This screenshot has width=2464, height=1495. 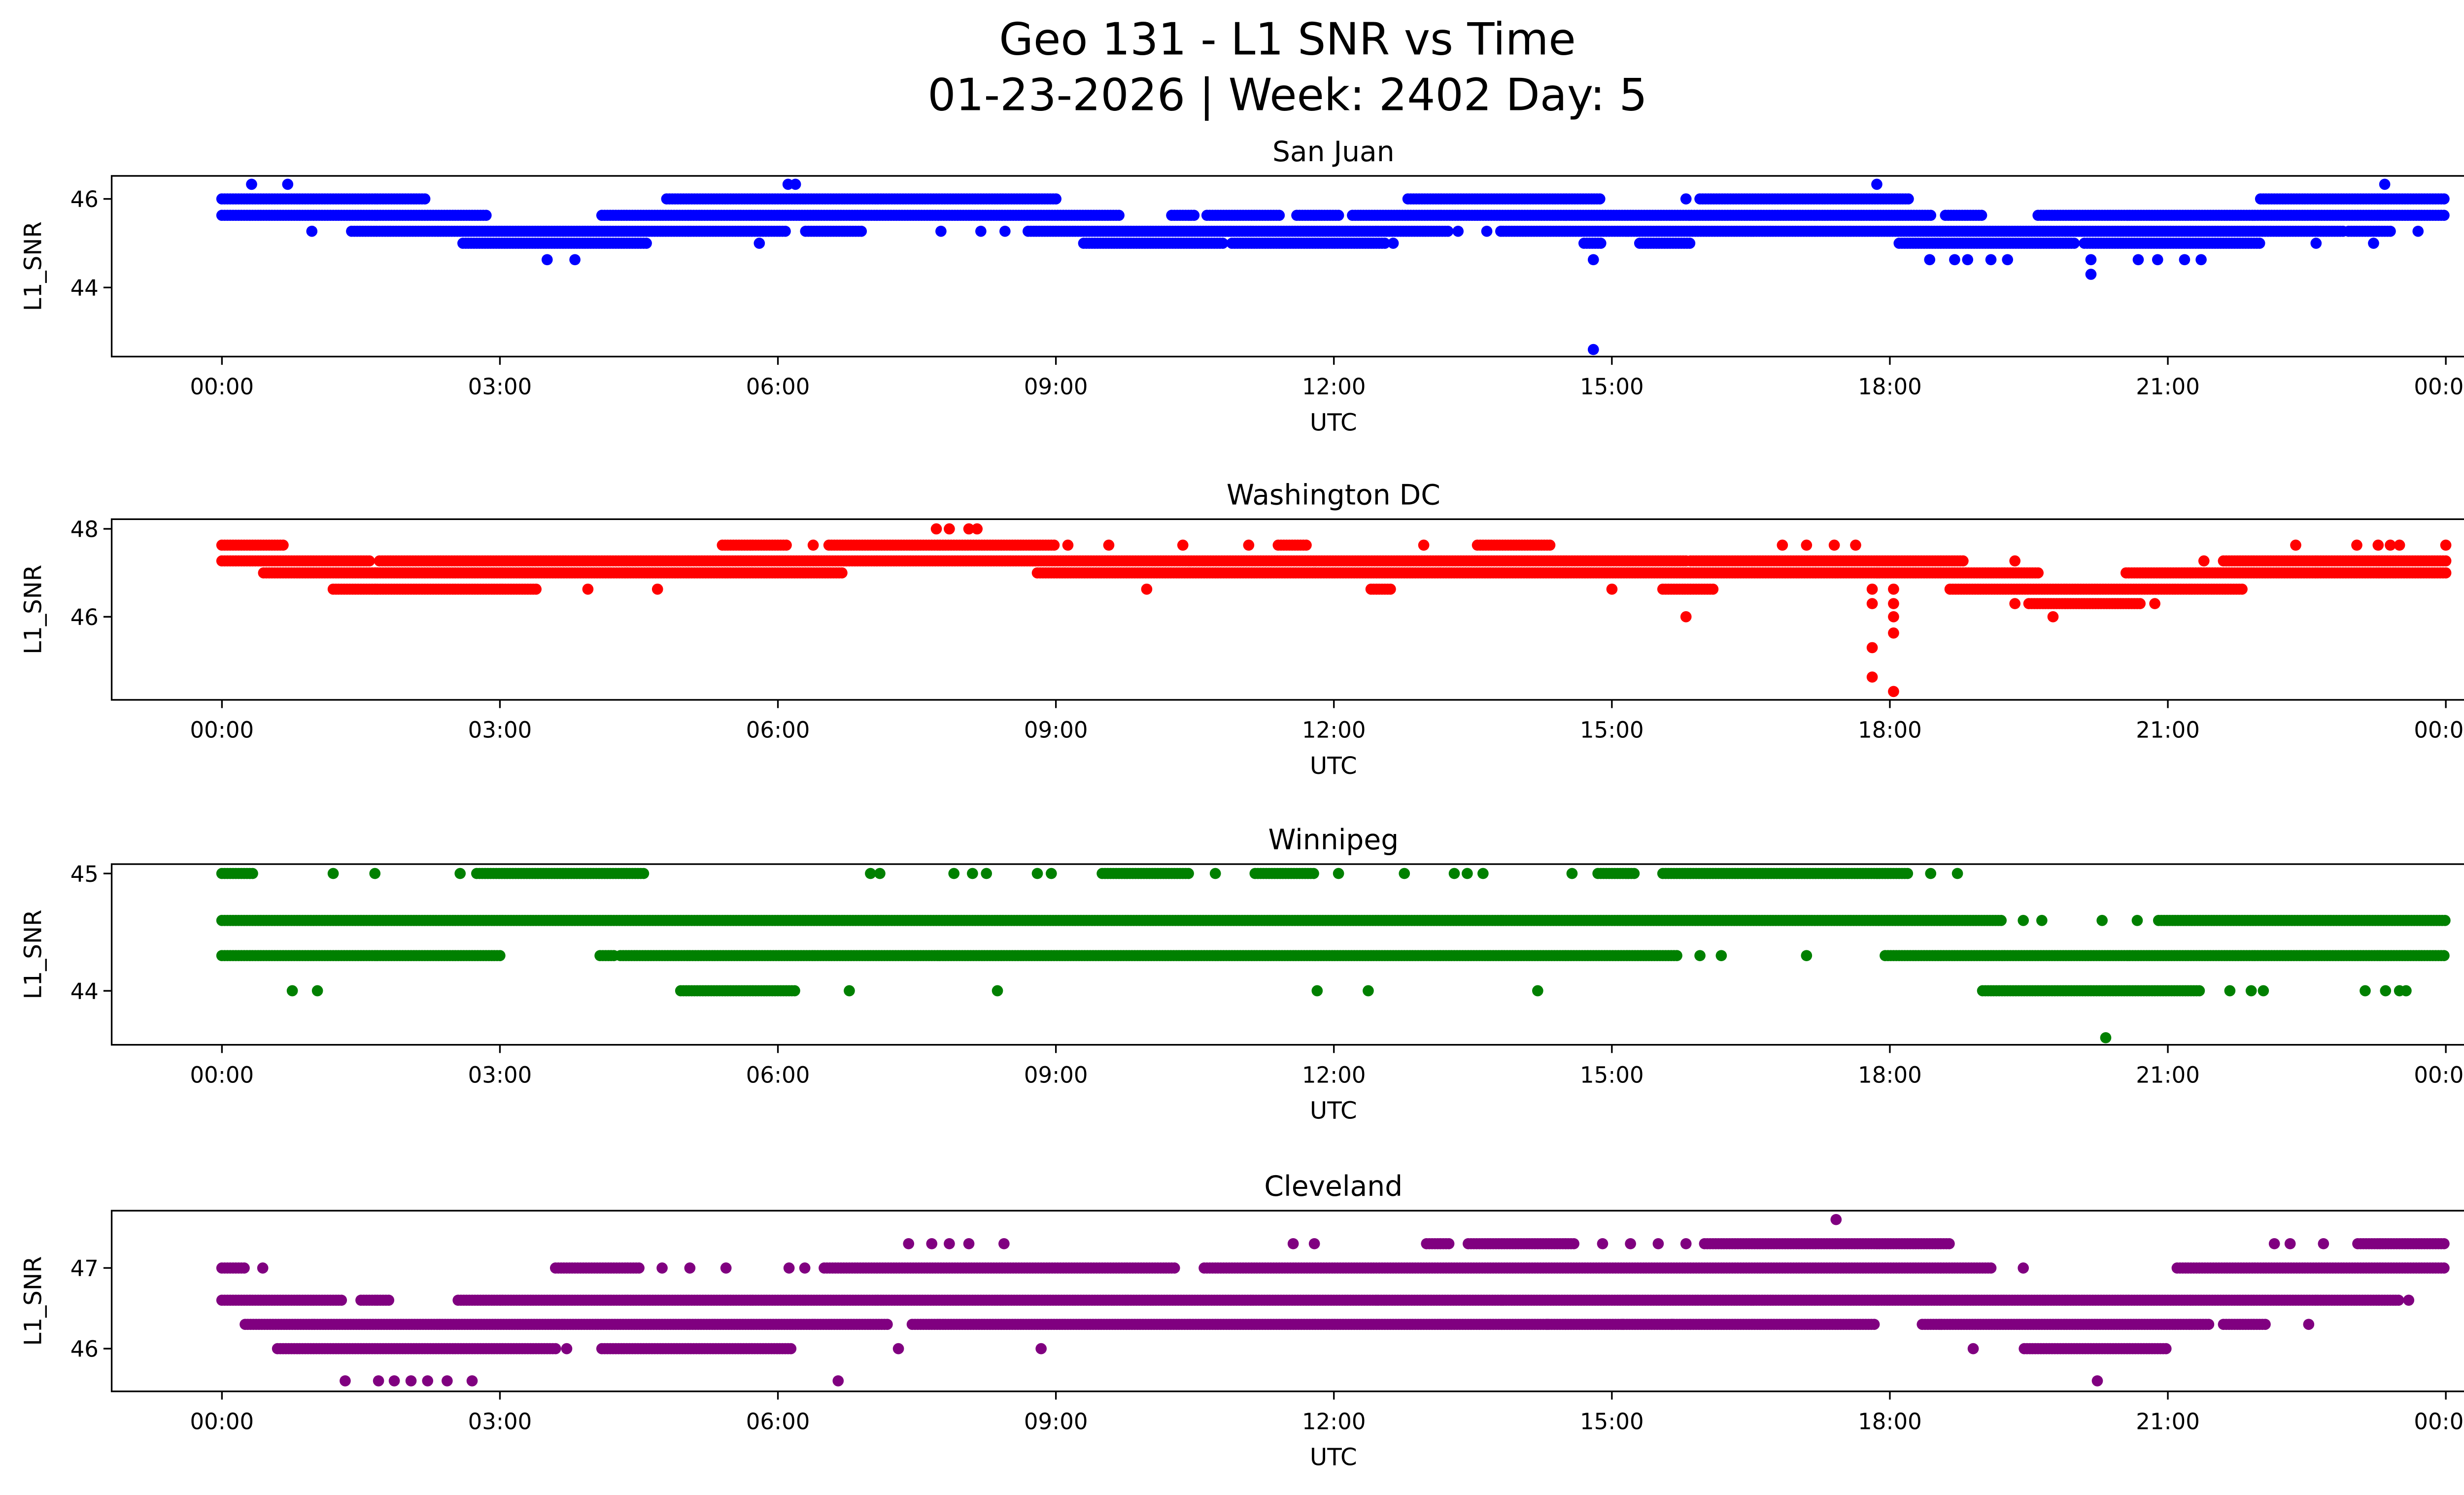 I want to click on subplot-title: San Juan, so click(x=1333, y=152).